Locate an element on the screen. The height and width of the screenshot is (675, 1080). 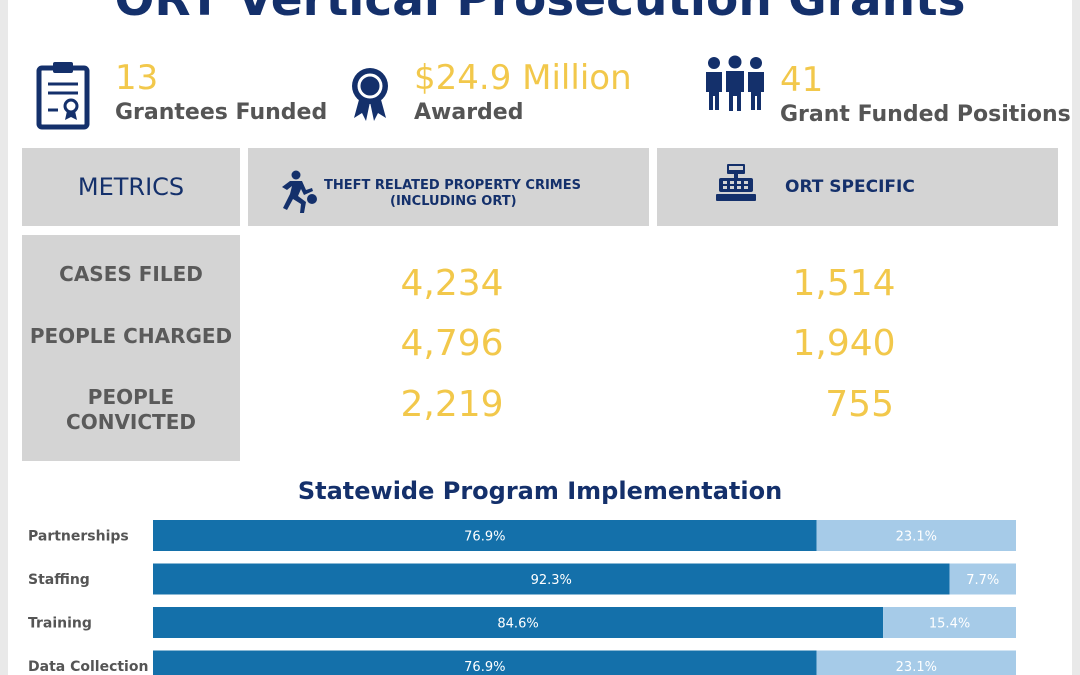
stat-label: Grantees Funded is located at coordinates (221, 112).